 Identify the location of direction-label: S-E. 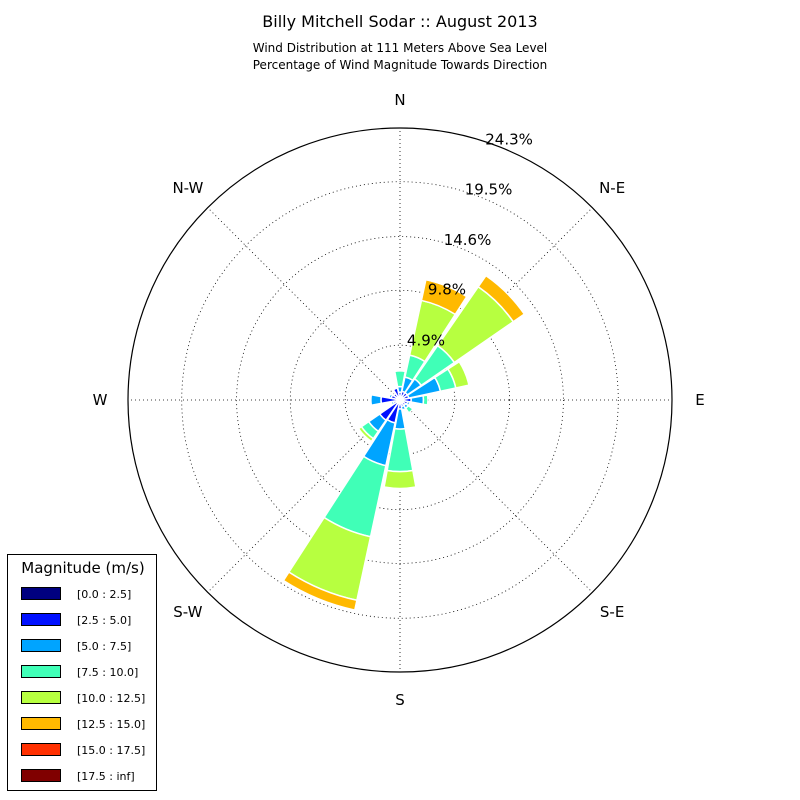
(612, 612).